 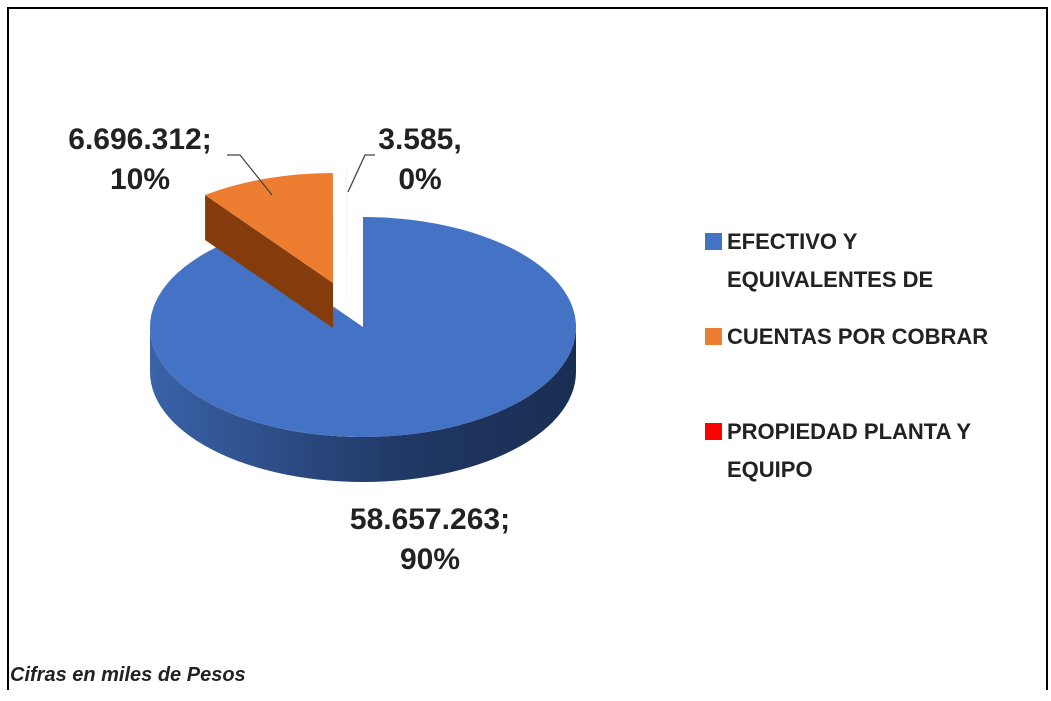 I want to click on slice-side, so click(x=269, y=261).